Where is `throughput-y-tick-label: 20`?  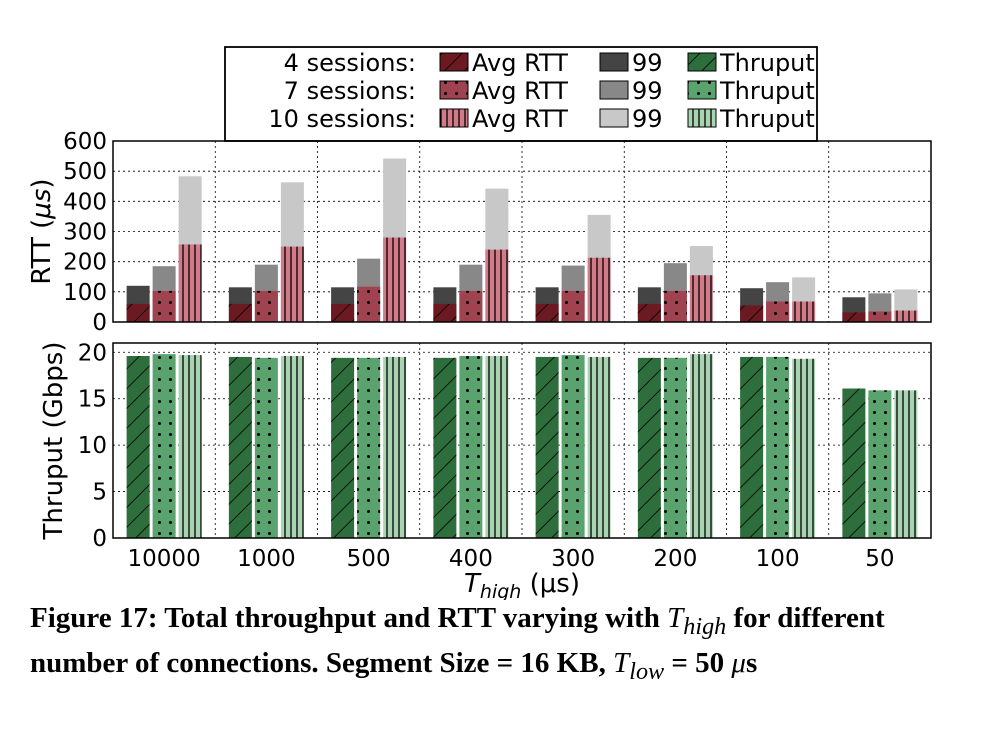 throughput-y-tick-label: 20 is located at coordinates (92, 353).